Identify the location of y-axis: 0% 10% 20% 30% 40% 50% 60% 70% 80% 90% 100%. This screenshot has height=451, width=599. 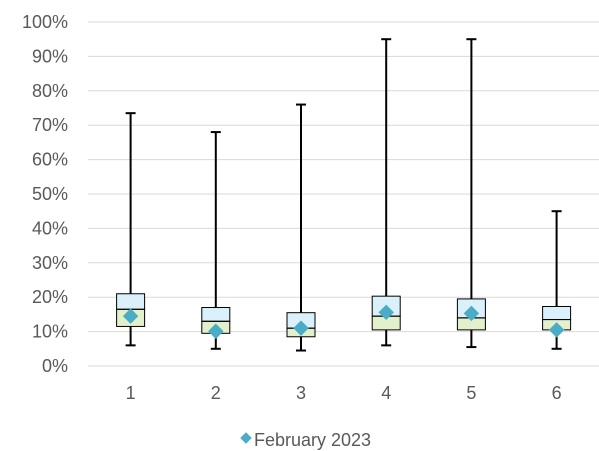
(45, 194).